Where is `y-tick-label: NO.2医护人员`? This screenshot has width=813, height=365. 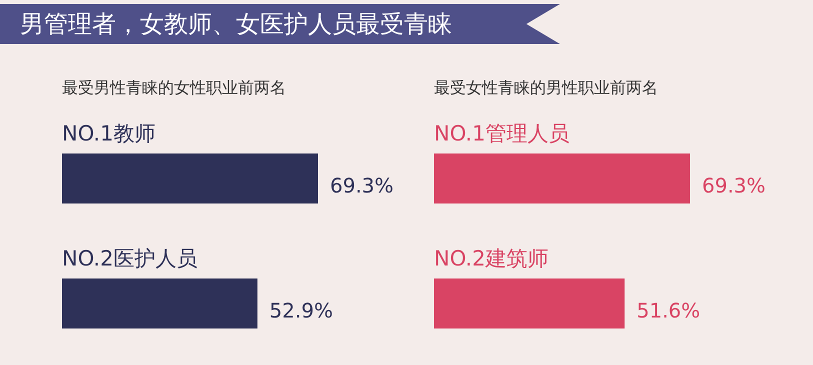 y-tick-label: NO.2医护人员 is located at coordinates (130, 258).